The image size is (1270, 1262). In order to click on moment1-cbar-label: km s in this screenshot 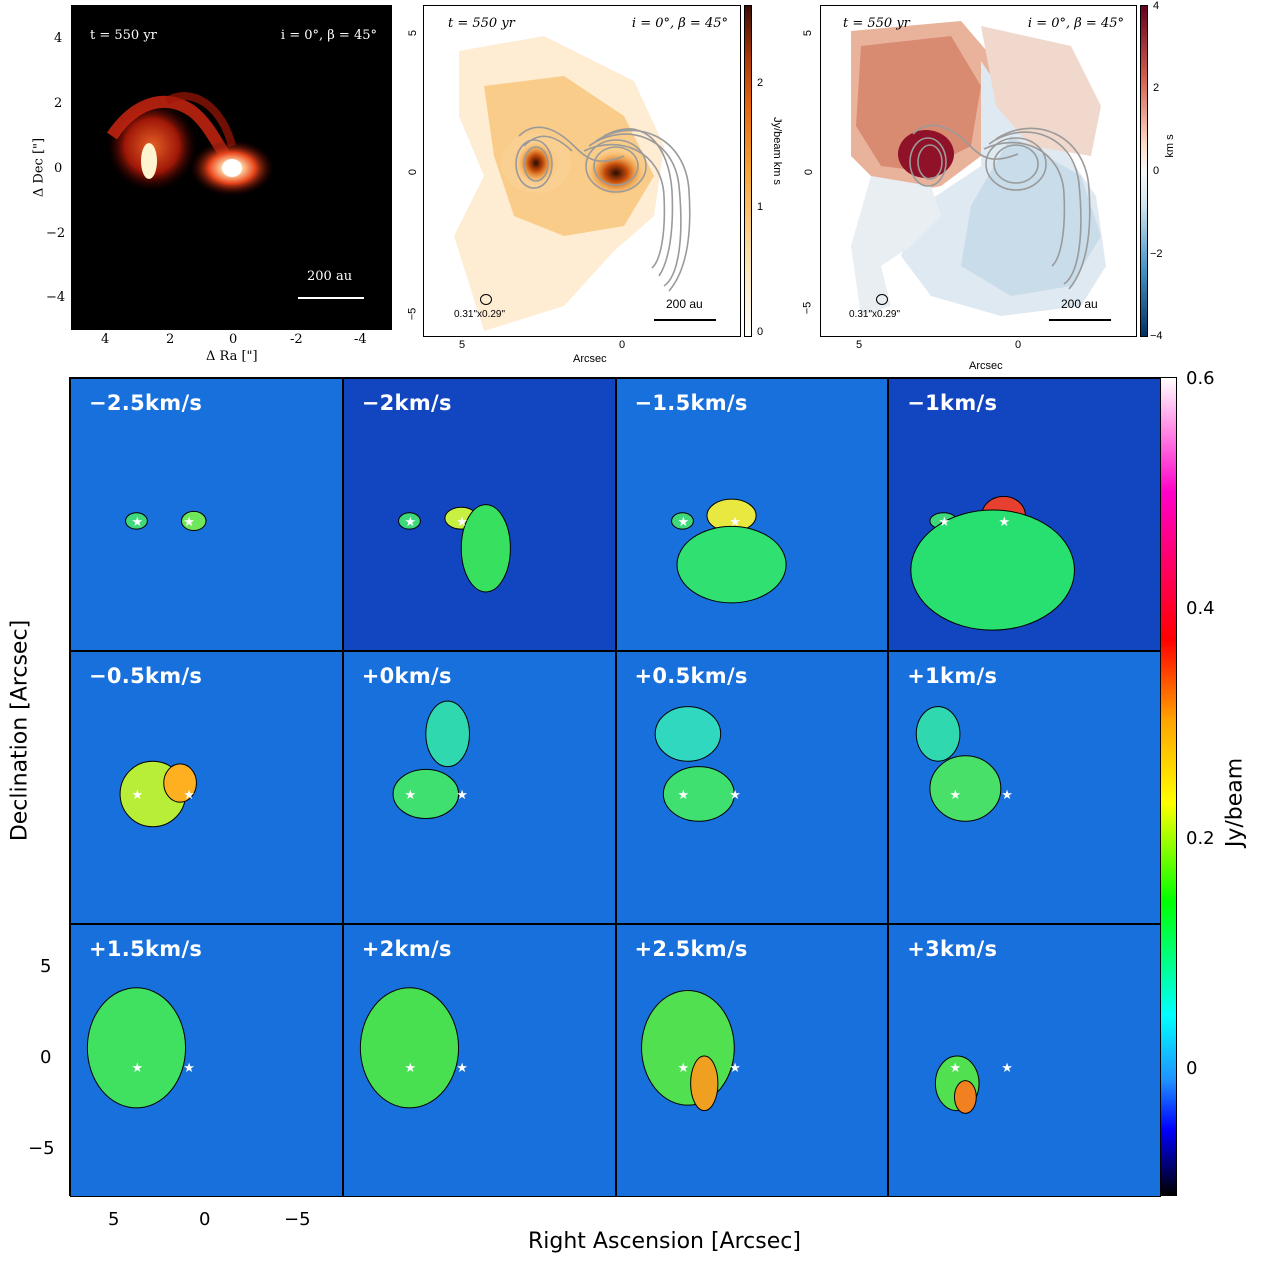, I will do `click(1170, 146)`.